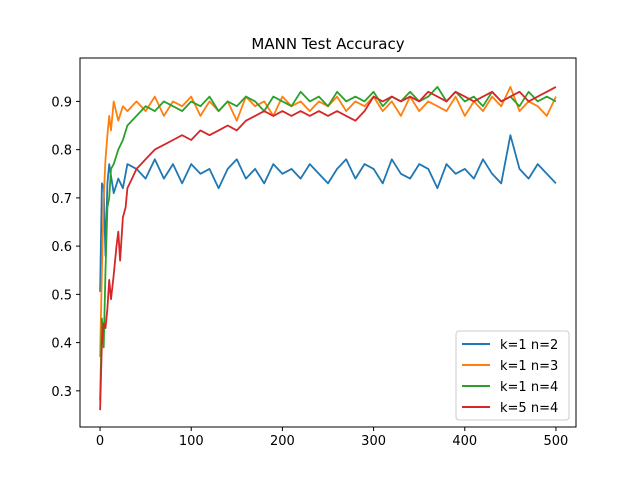  What do you see at coordinates (61, 392) in the screenshot?
I see `y-tick-label: 0.3` at bounding box center [61, 392].